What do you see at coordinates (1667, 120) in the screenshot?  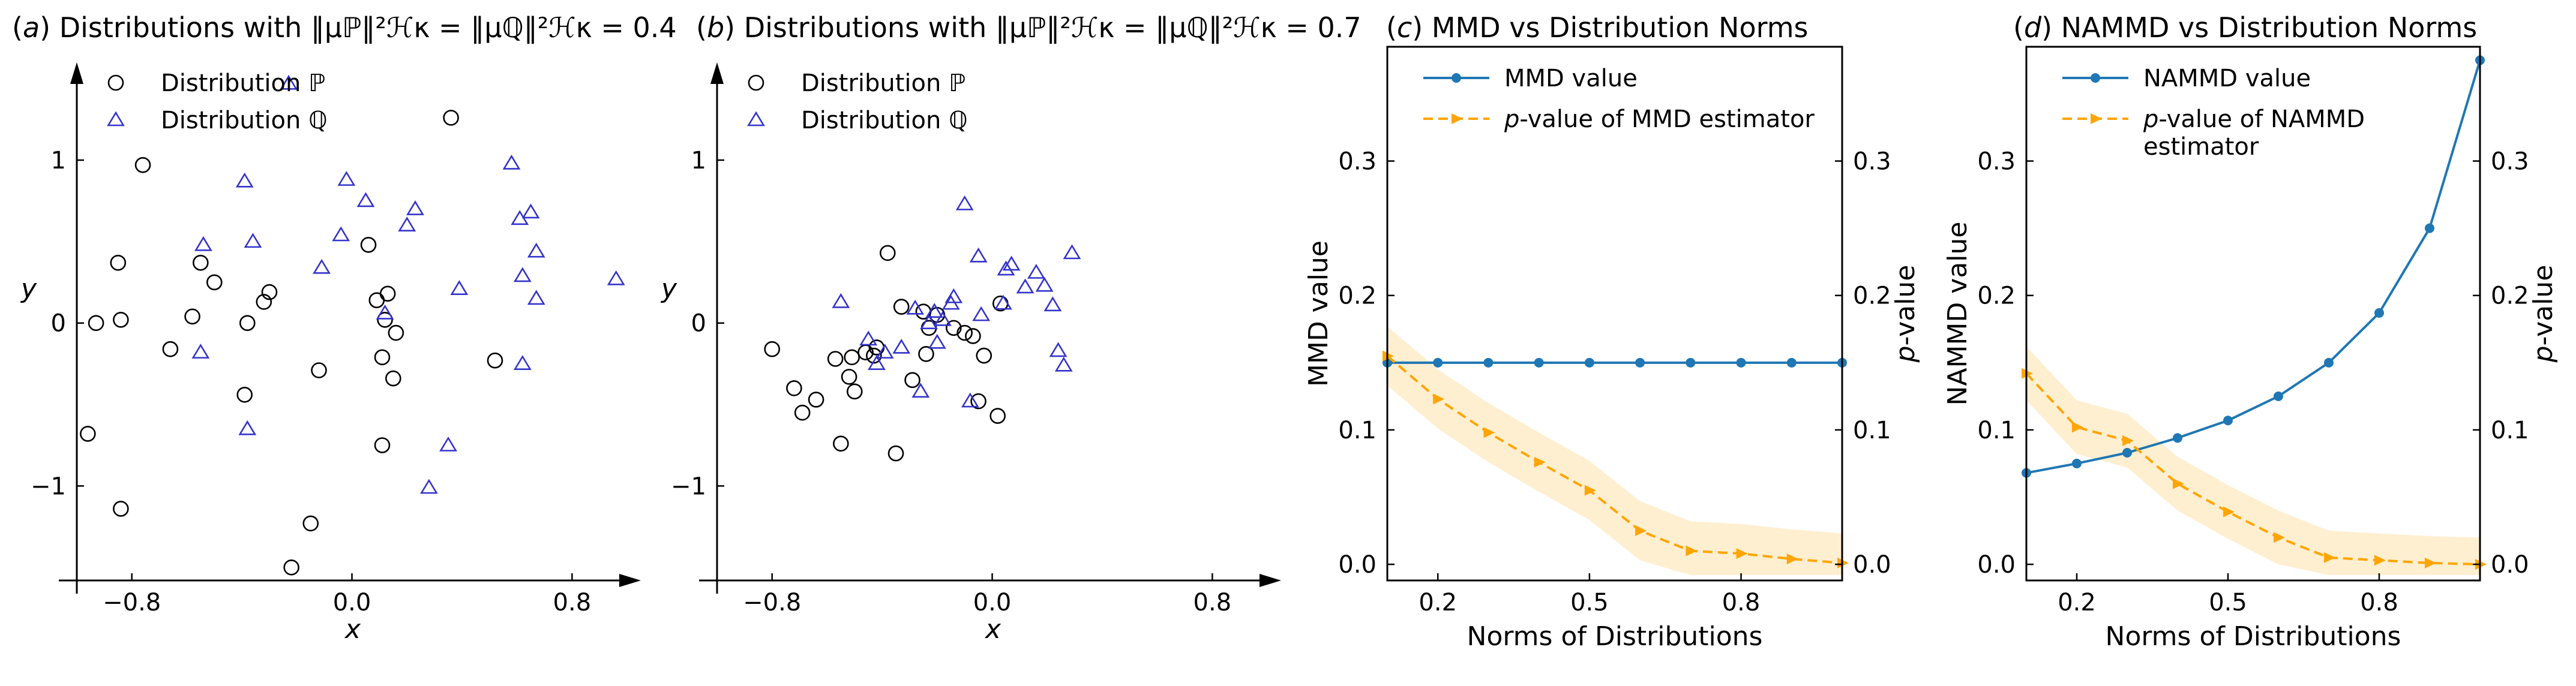 I see `legend-label-rest: -value of MMD estimator` at bounding box center [1667, 120].